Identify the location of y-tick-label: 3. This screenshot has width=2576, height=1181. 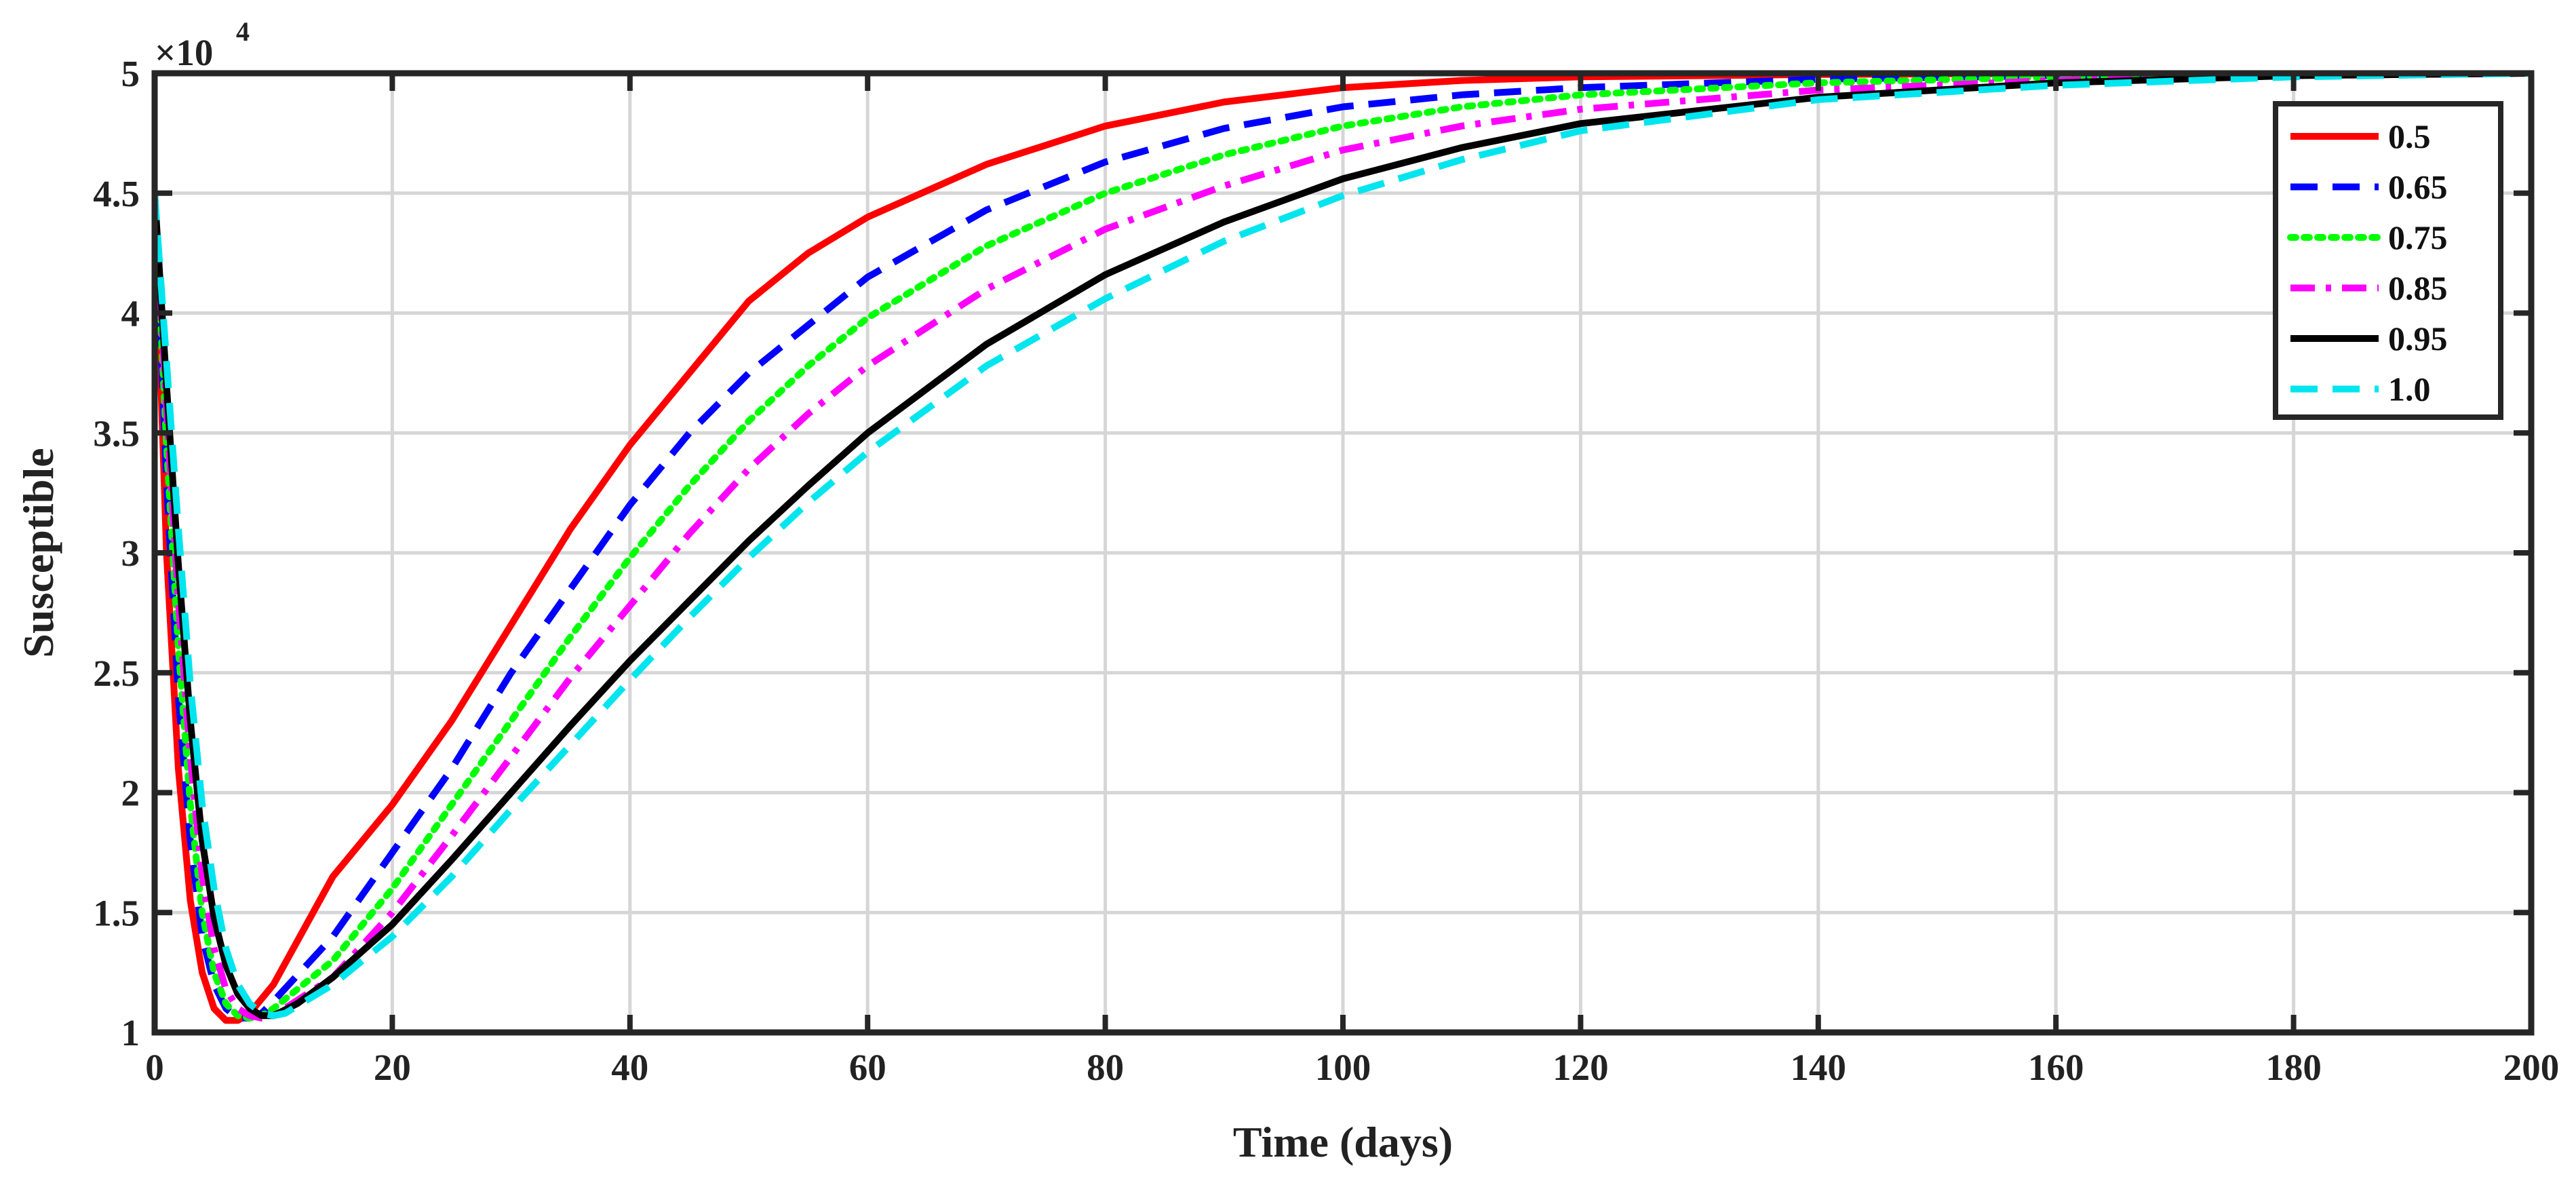
(130, 553).